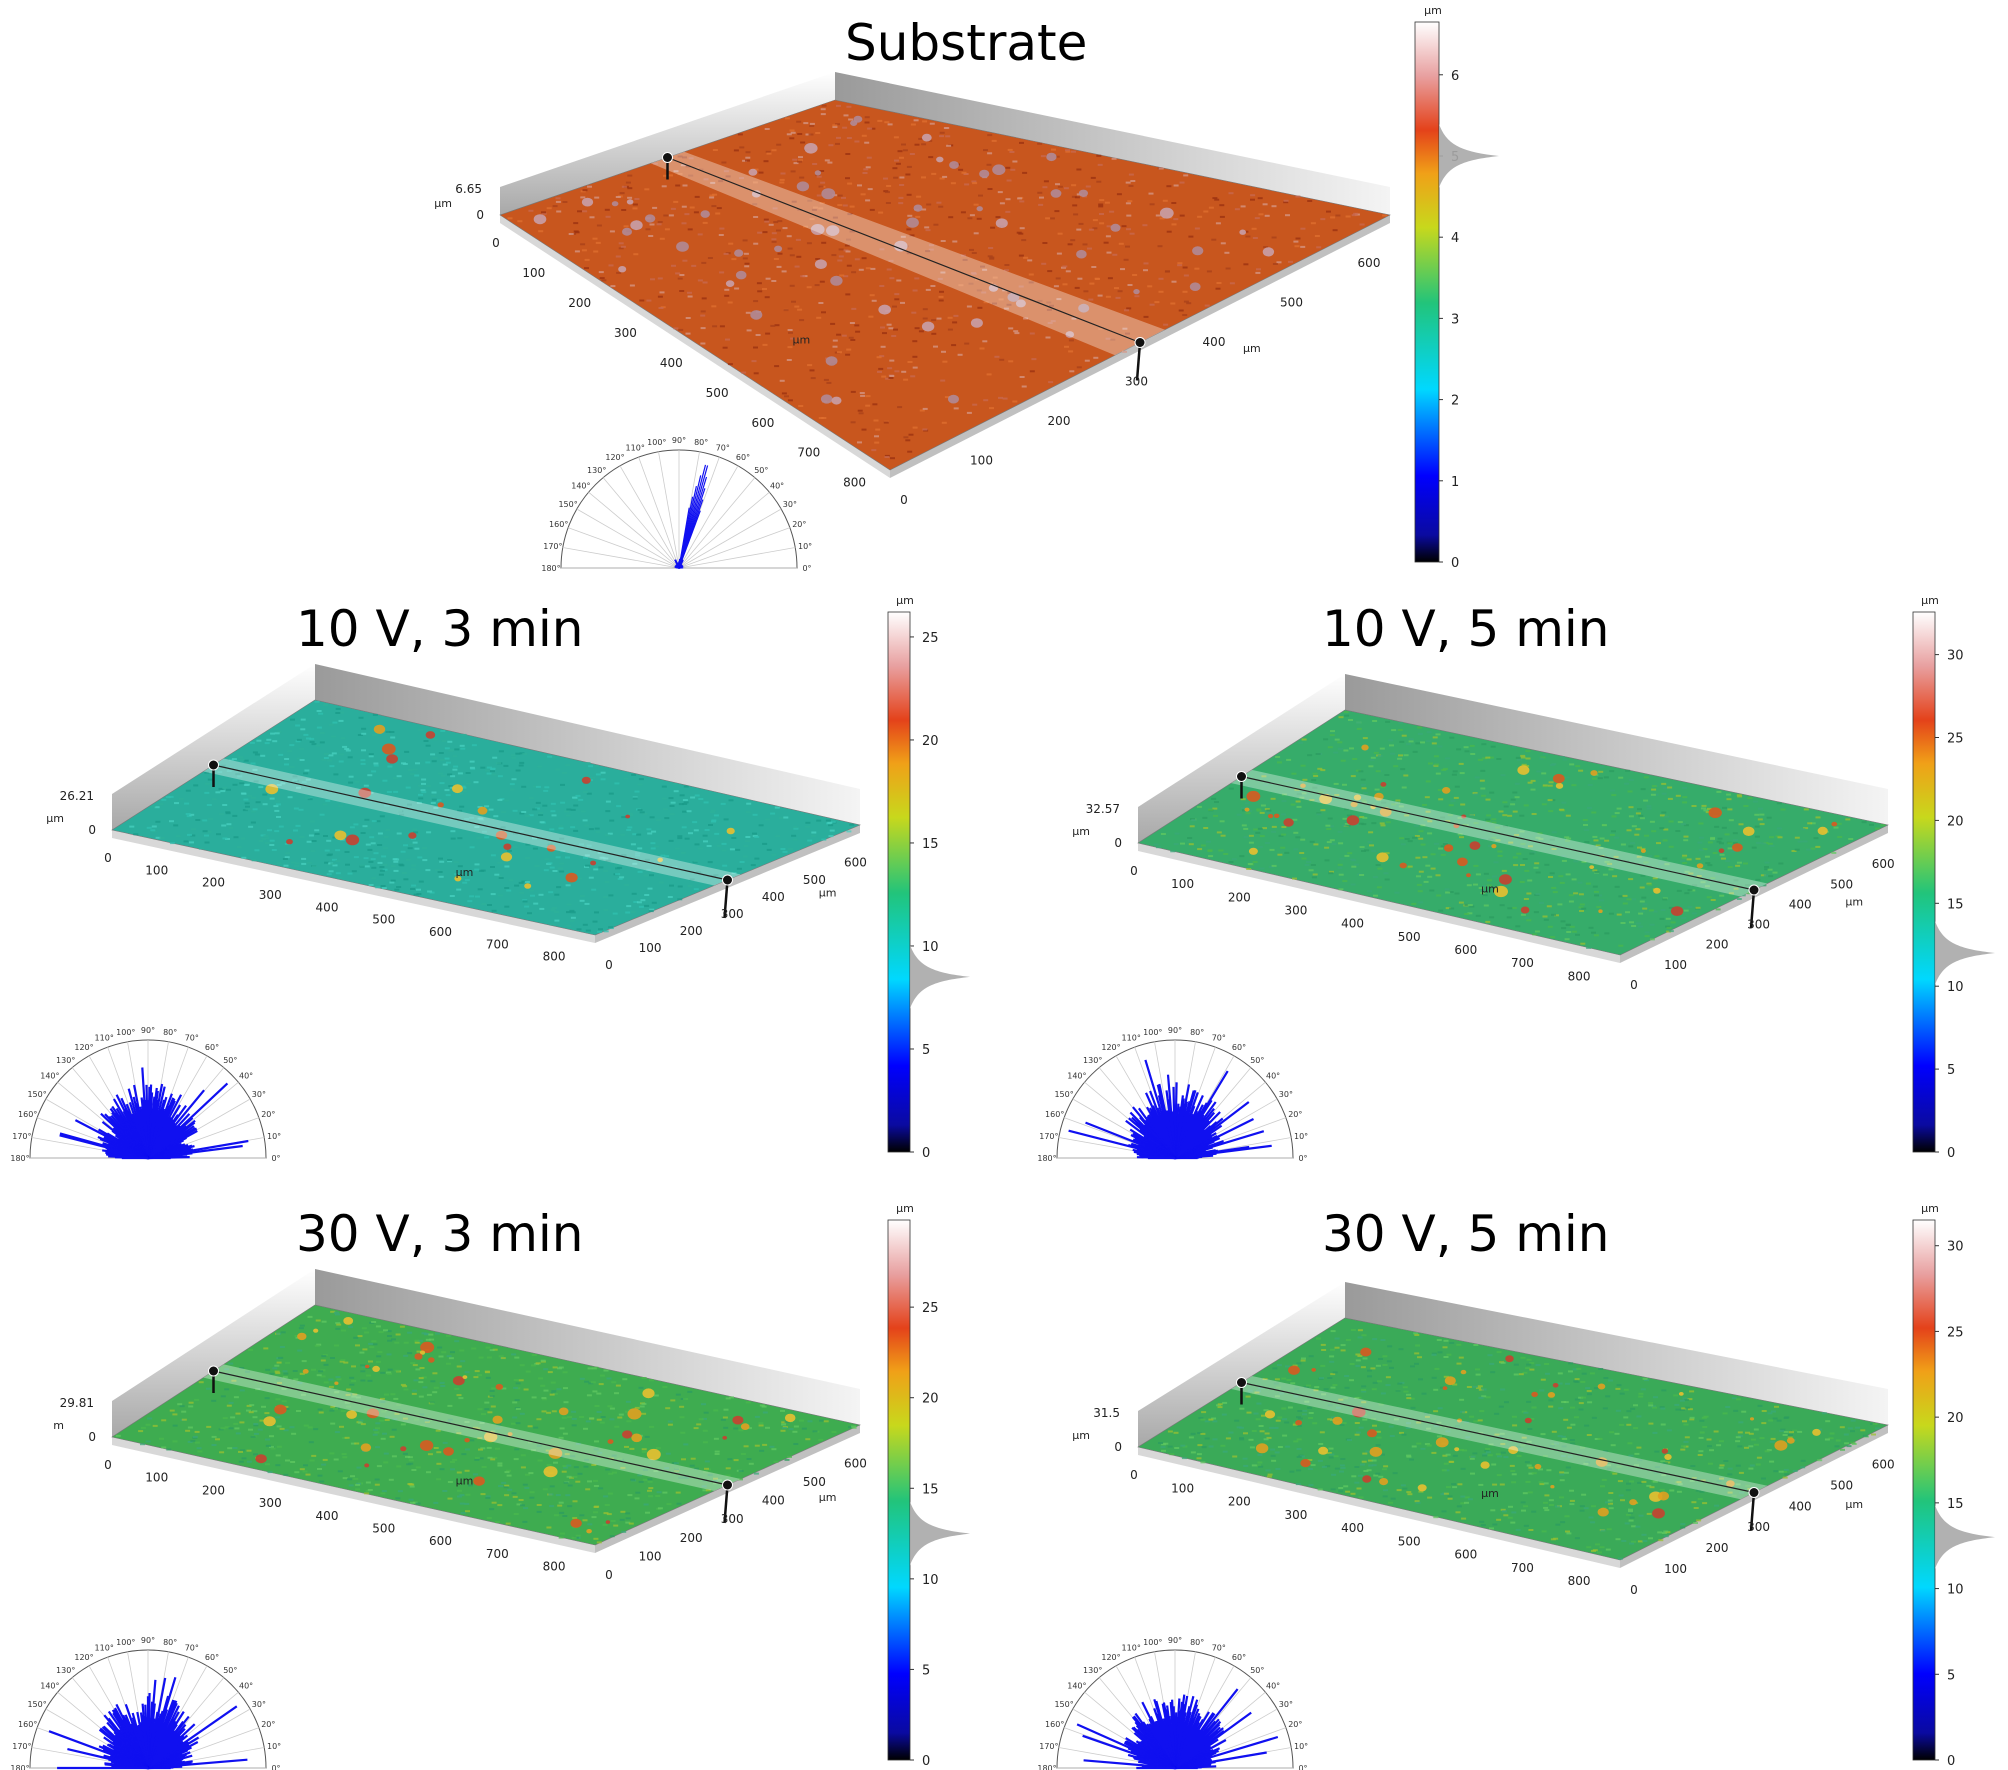 The height and width of the screenshot is (1770, 2008). Describe the element at coordinates (1930, 1208) in the screenshot. I see `colorbar-unit: µm` at that location.